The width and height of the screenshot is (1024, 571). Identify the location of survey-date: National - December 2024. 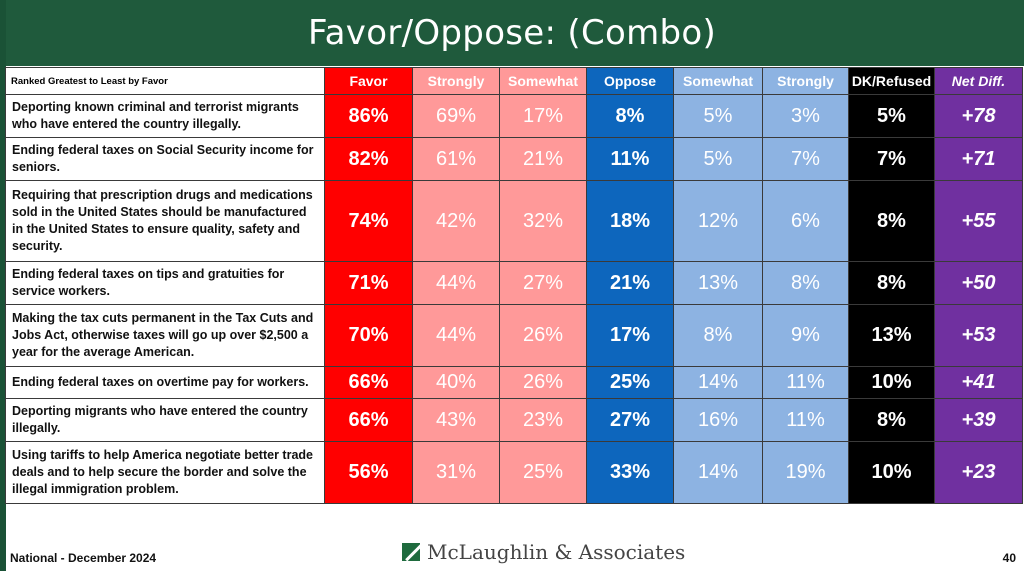
(83, 558).